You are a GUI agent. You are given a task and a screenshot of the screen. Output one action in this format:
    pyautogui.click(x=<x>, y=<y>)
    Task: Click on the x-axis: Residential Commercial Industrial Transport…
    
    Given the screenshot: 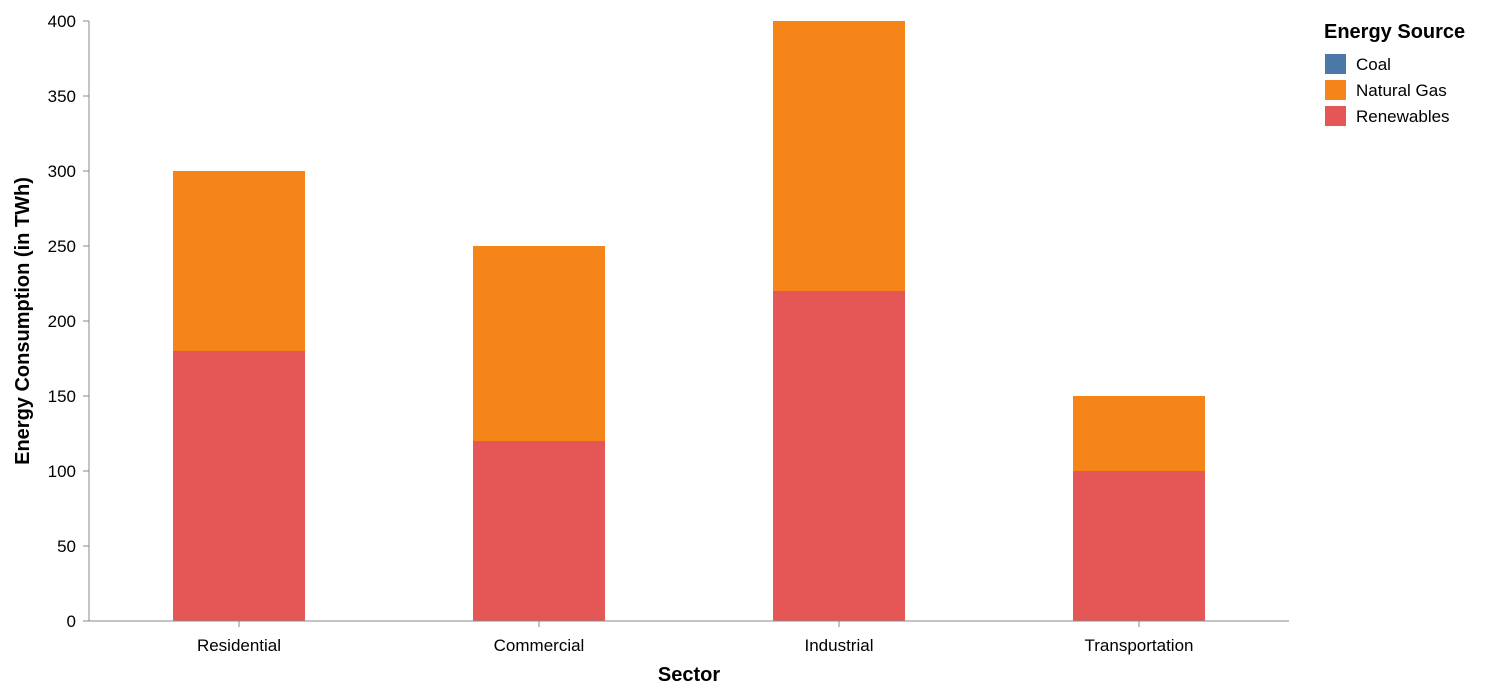 What is the action you would take?
    pyautogui.click(x=689, y=637)
    